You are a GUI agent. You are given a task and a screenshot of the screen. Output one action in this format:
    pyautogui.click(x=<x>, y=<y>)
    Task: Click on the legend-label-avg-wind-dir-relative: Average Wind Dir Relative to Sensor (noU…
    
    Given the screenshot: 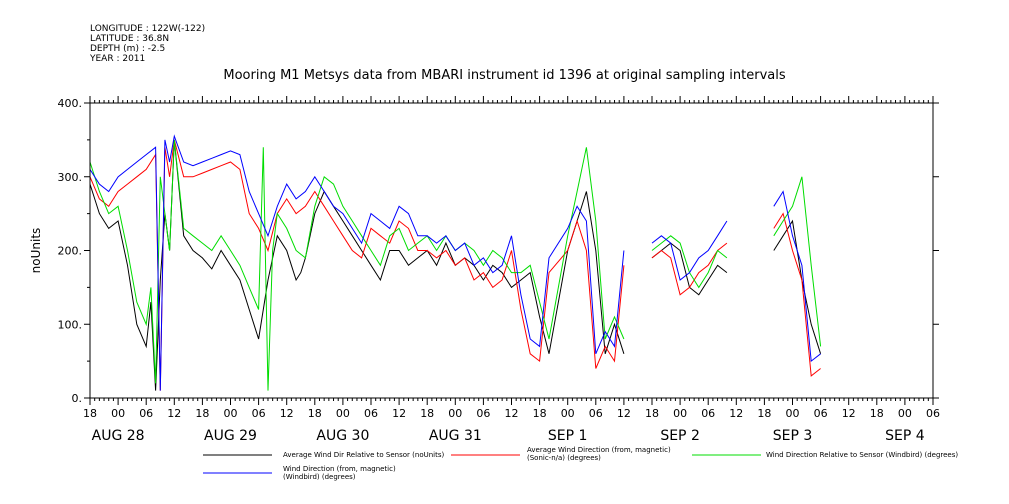 What is the action you would take?
    pyautogui.click(x=364, y=455)
    